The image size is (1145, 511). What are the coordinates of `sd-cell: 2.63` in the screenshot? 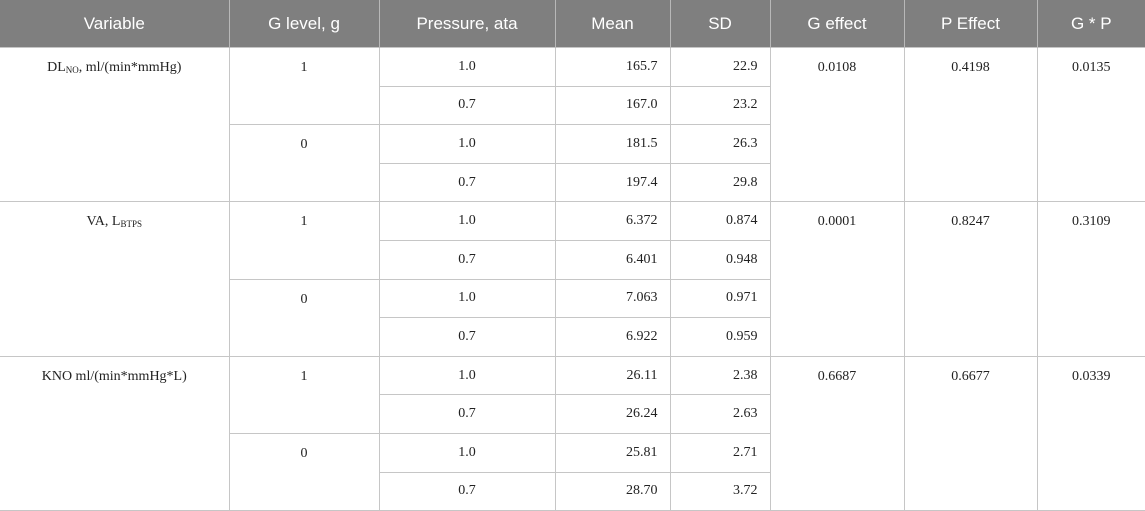 It's located at (719, 414).